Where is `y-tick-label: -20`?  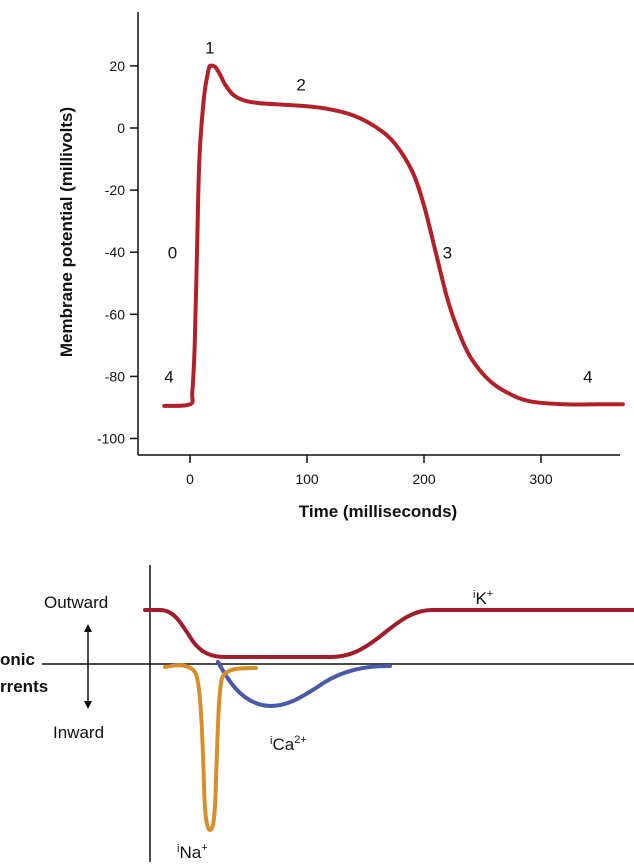 y-tick-label: -20 is located at coordinates (115, 190).